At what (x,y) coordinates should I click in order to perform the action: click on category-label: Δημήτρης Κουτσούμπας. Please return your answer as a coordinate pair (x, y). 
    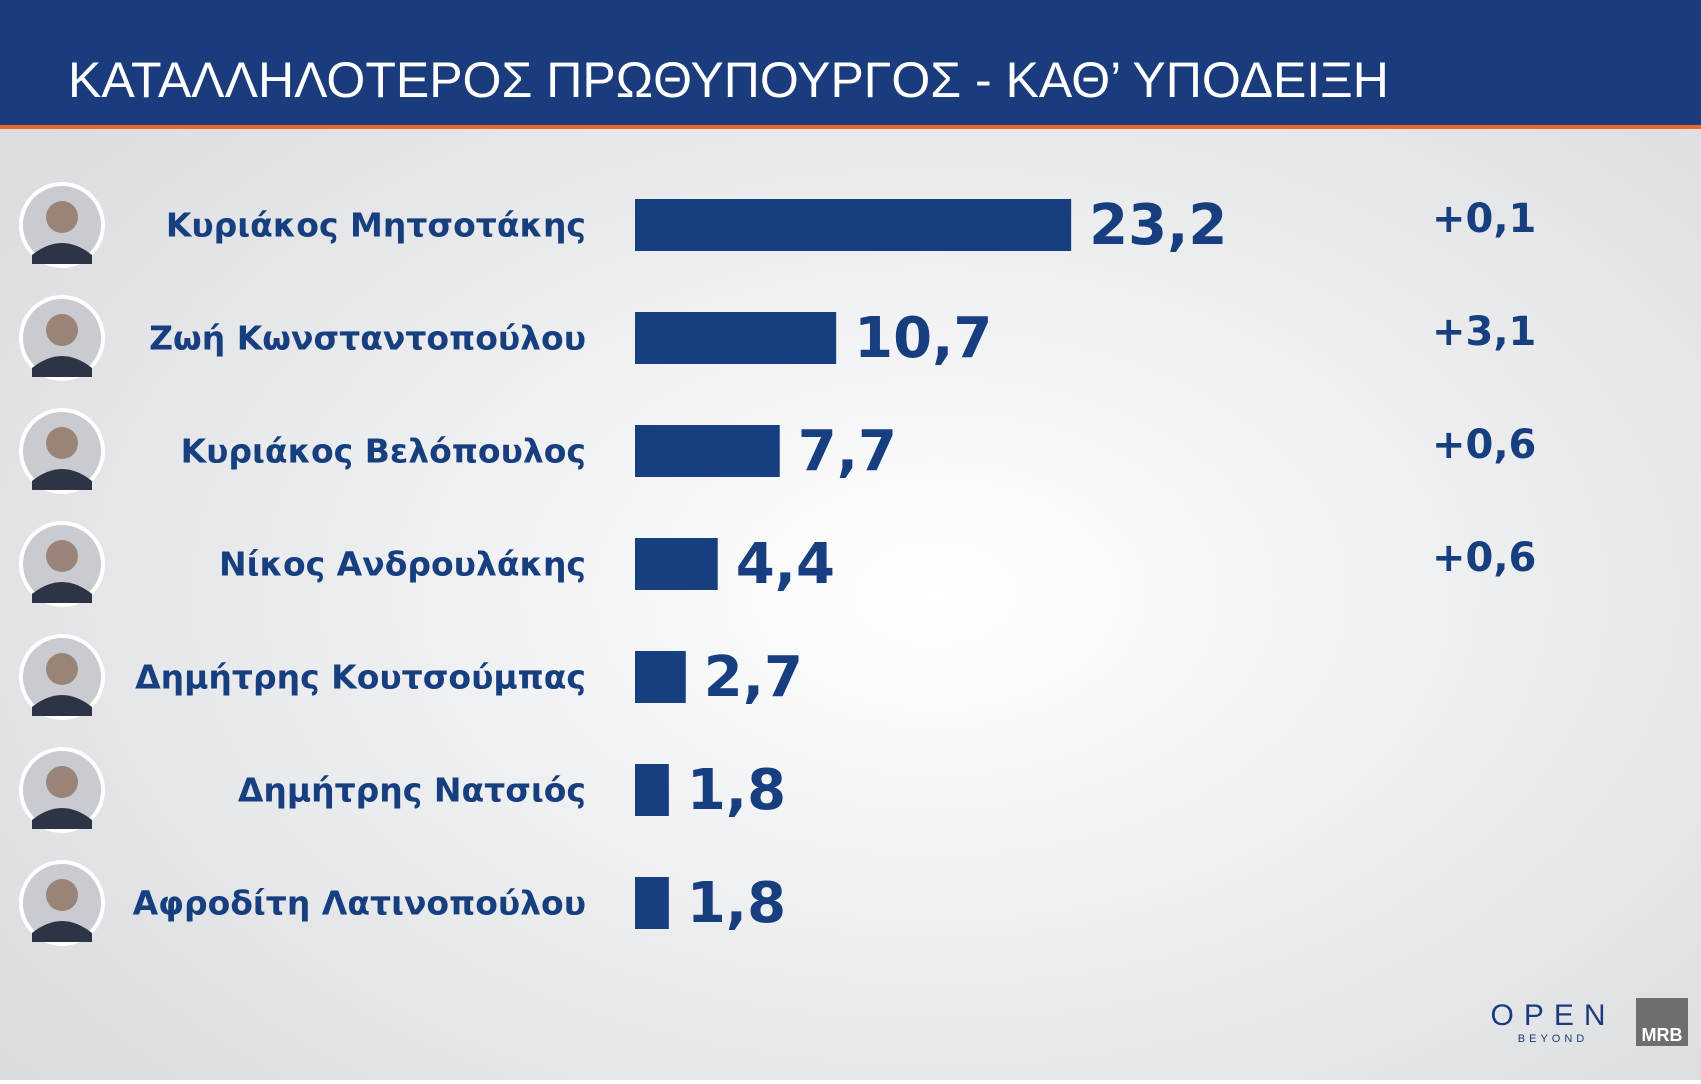
    Looking at the image, I should click on (360, 677).